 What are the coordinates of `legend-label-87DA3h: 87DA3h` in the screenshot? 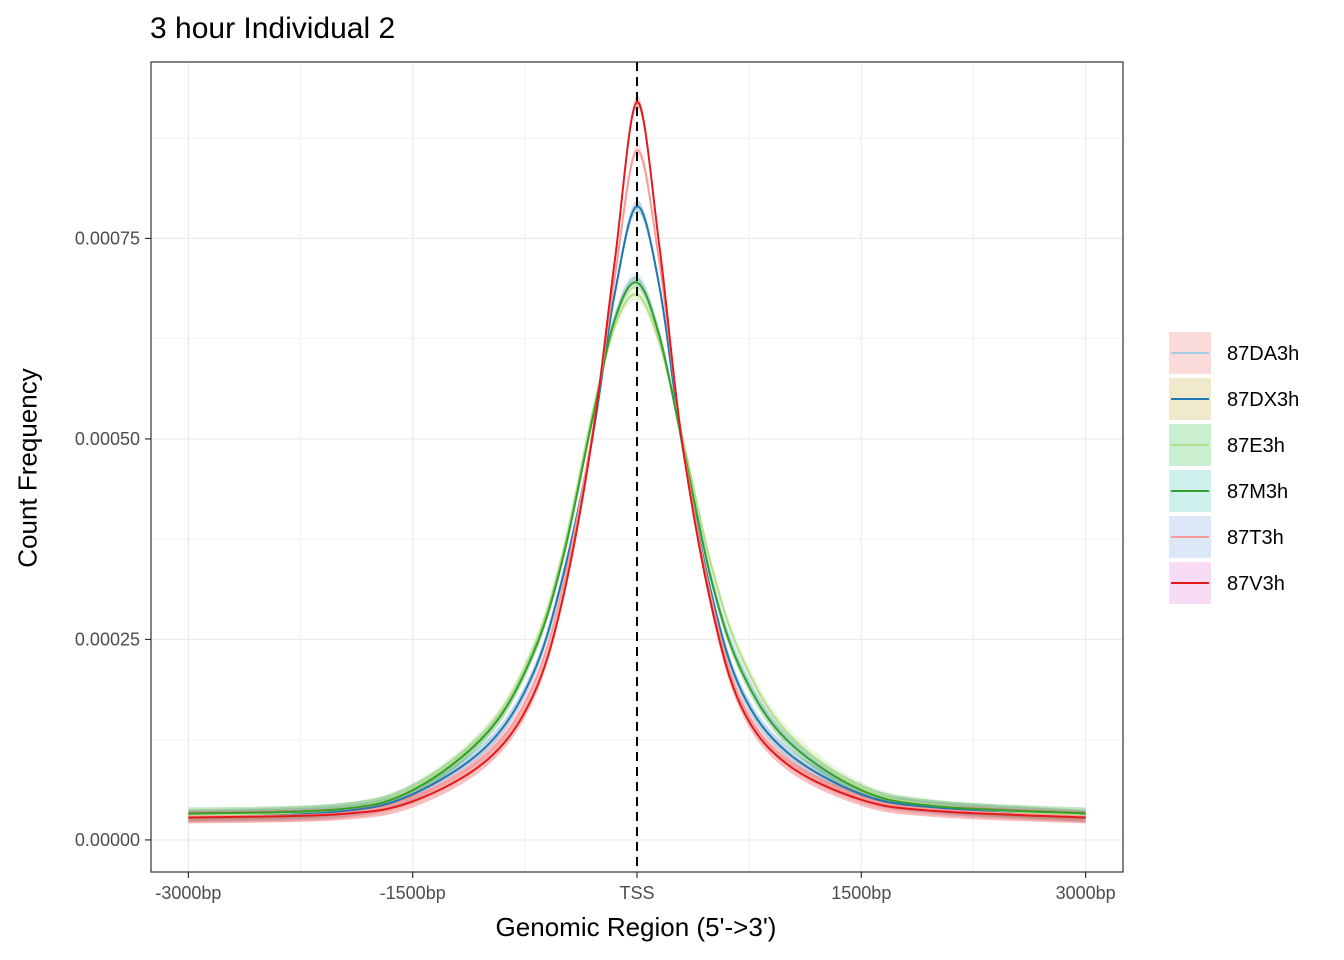 It's located at (1263, 354).